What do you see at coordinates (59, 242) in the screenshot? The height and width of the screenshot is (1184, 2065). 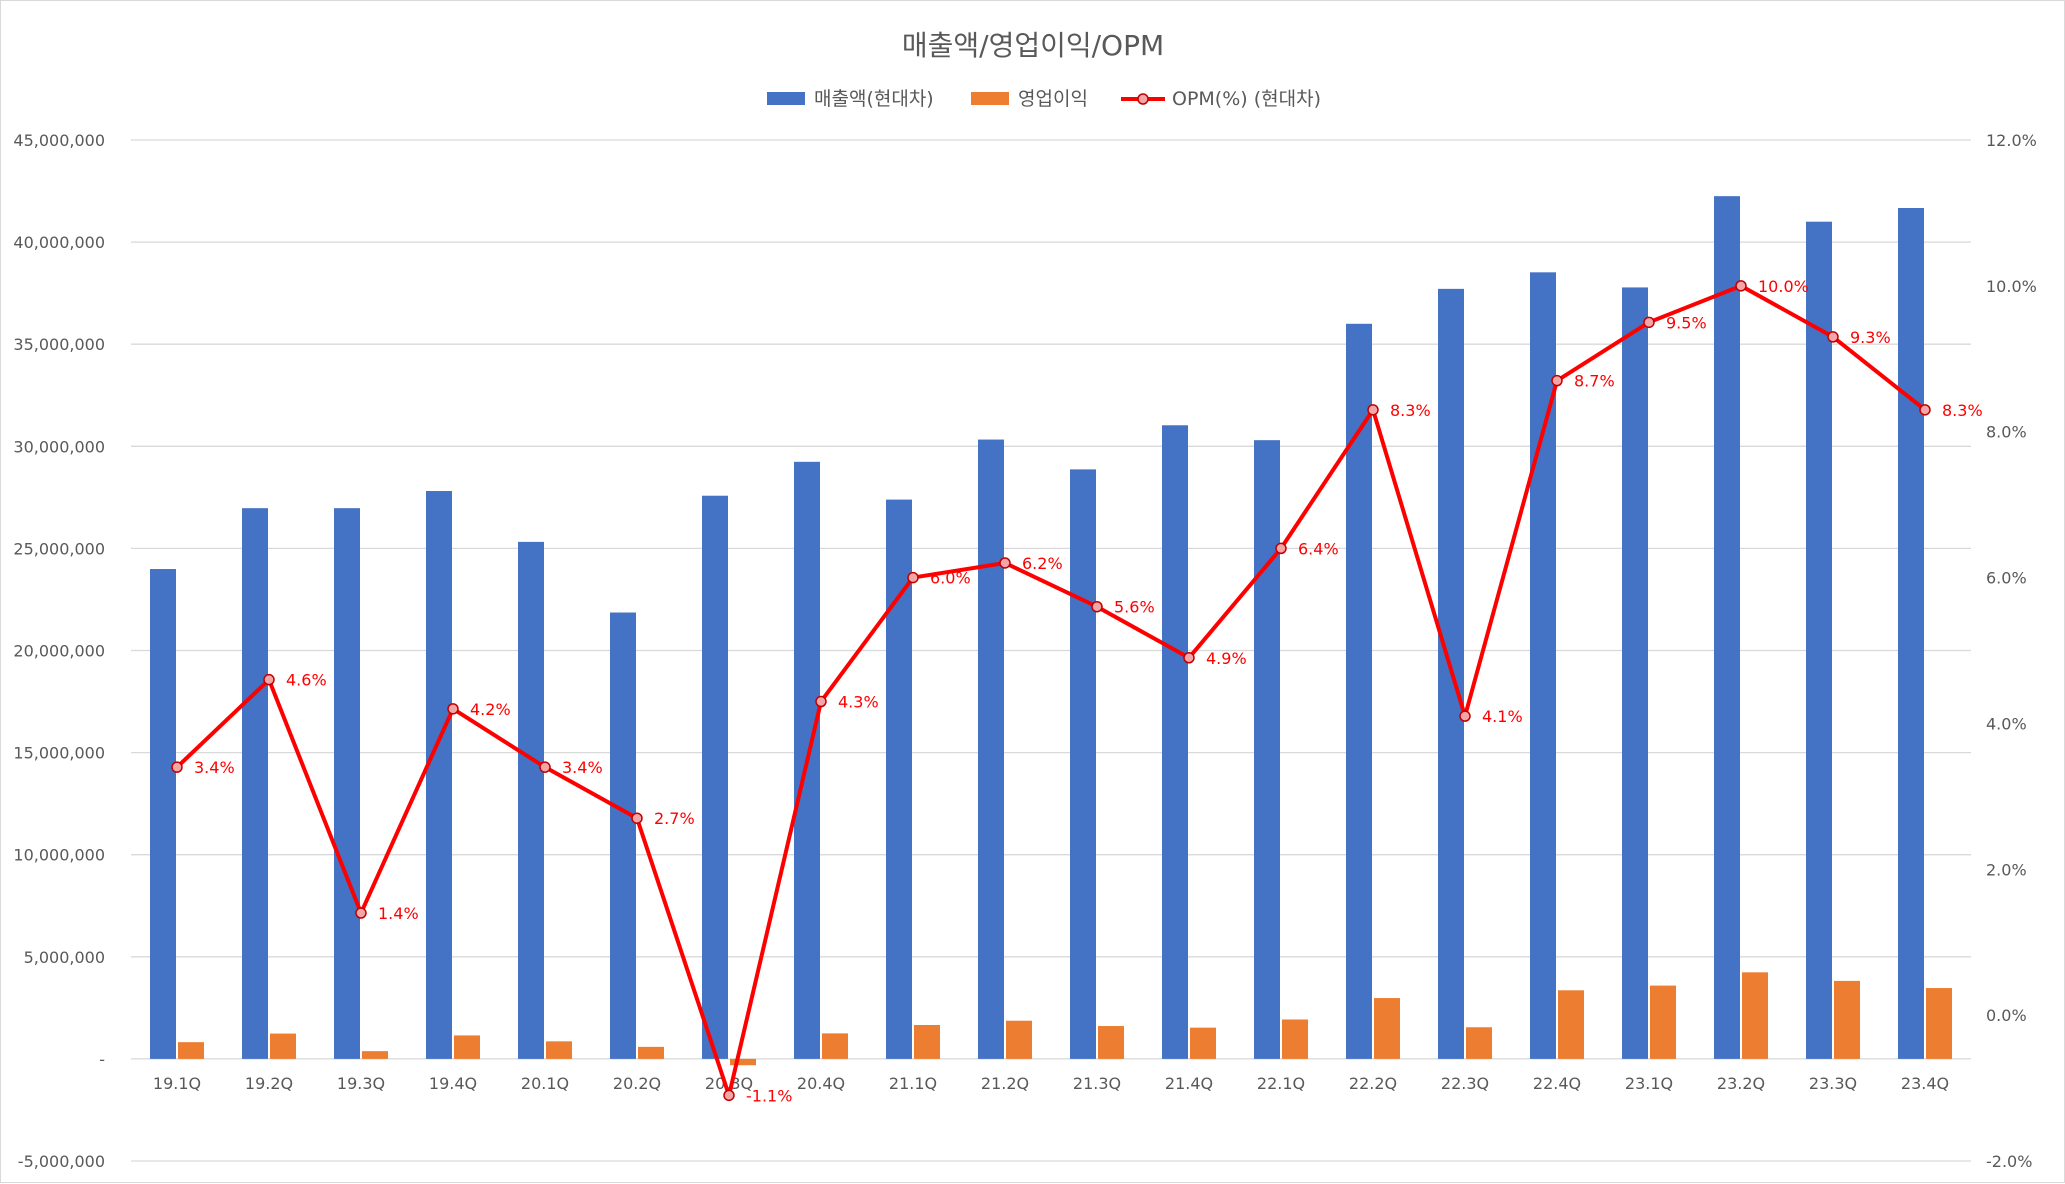 I see `left-tick-label-1: 40,000,000` at bounding box center [59, 242].